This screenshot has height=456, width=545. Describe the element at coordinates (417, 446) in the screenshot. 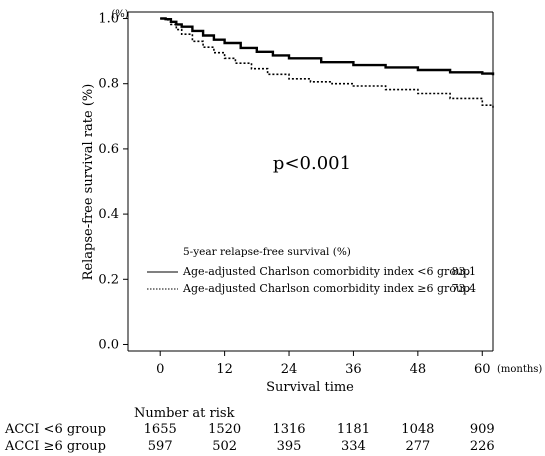

I see `risk-value-r2-c4: 277` at that location.